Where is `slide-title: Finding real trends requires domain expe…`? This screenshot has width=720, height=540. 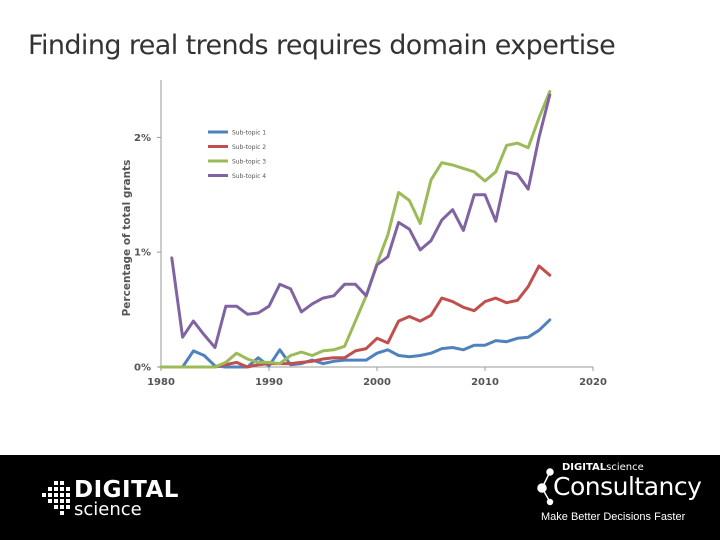 slide-title: Finding real trends requires domain expe… is located at coordinates (322, 45).